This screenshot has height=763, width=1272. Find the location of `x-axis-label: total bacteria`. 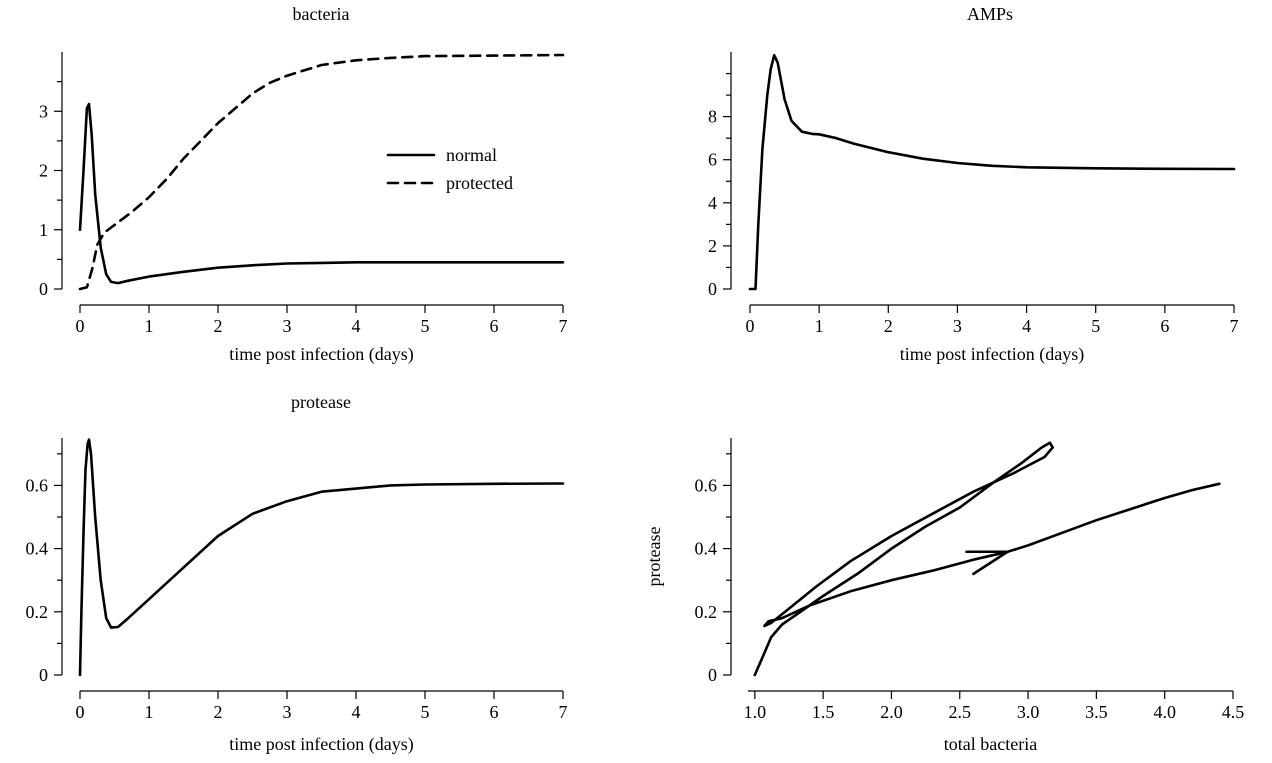

x-axis-label: total bacteria is located at coordinates (990, 744).